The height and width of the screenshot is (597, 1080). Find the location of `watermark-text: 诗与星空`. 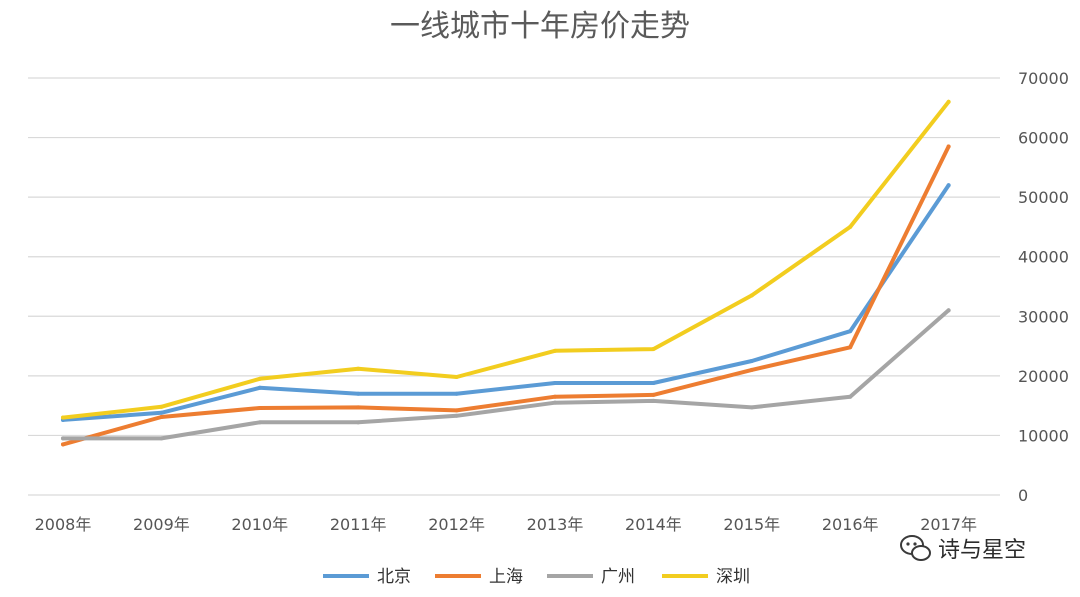

watermark-text: 诗与星空 is located at coordinates (982, 550).